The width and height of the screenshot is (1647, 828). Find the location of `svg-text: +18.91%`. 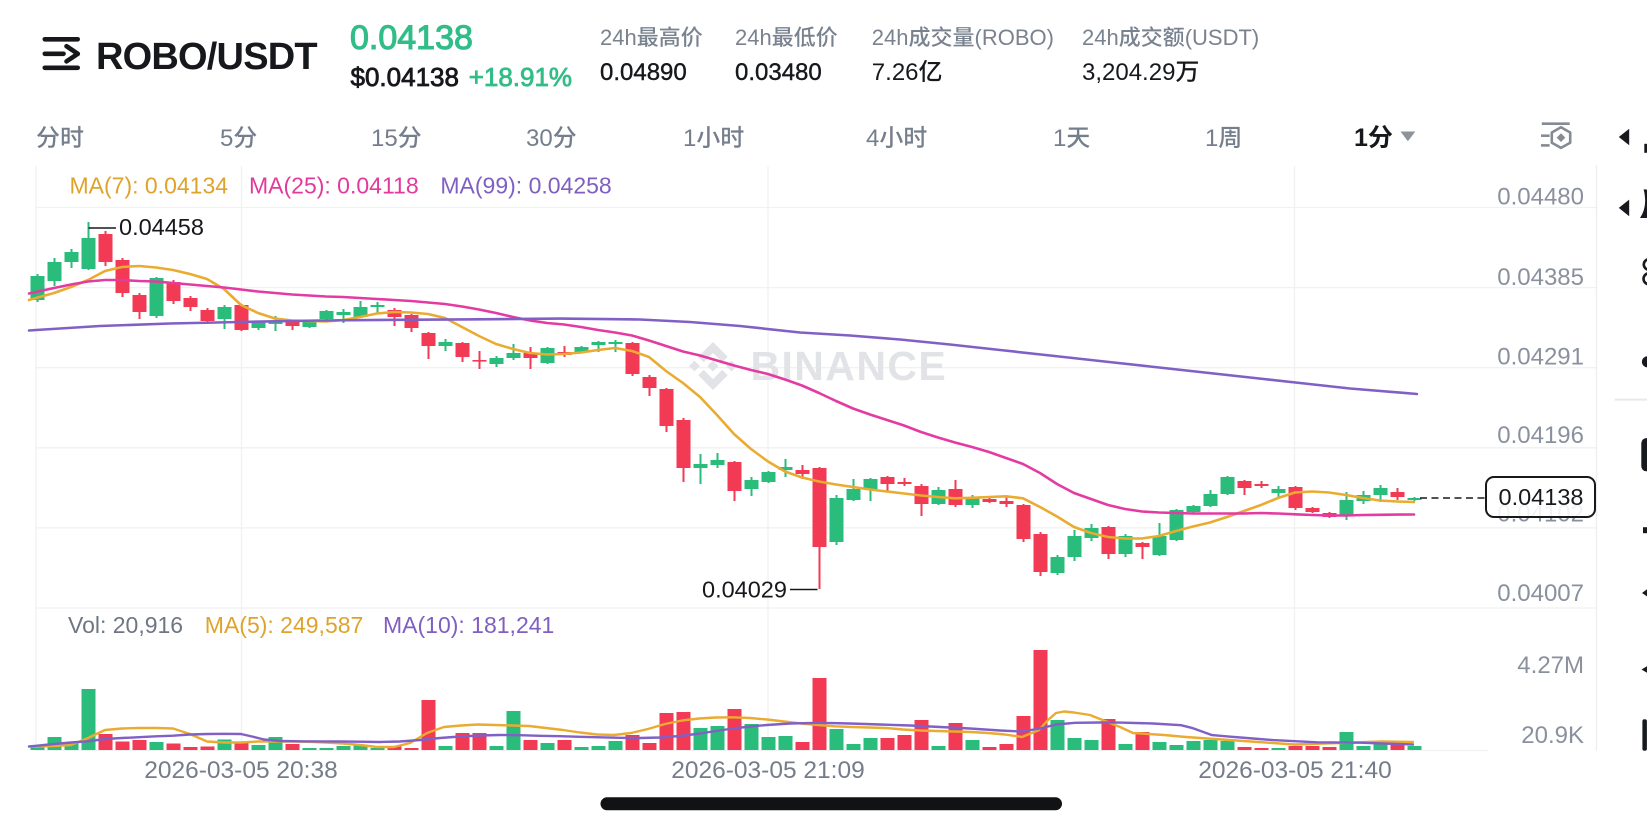

svg-text: +18.91% is located at coordinates (520, 77).